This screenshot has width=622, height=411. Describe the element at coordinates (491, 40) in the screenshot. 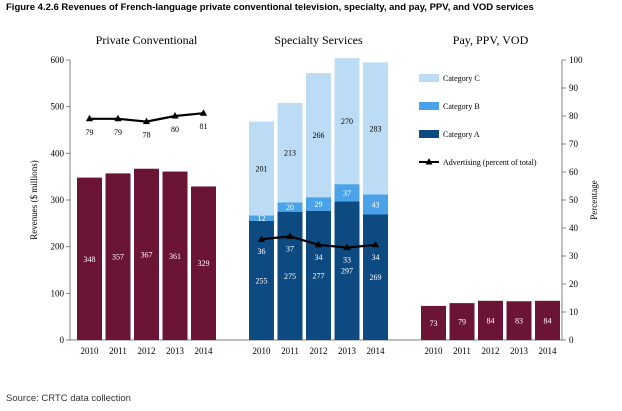

I see `group-title: Pay, PPV, VOD` at that location.